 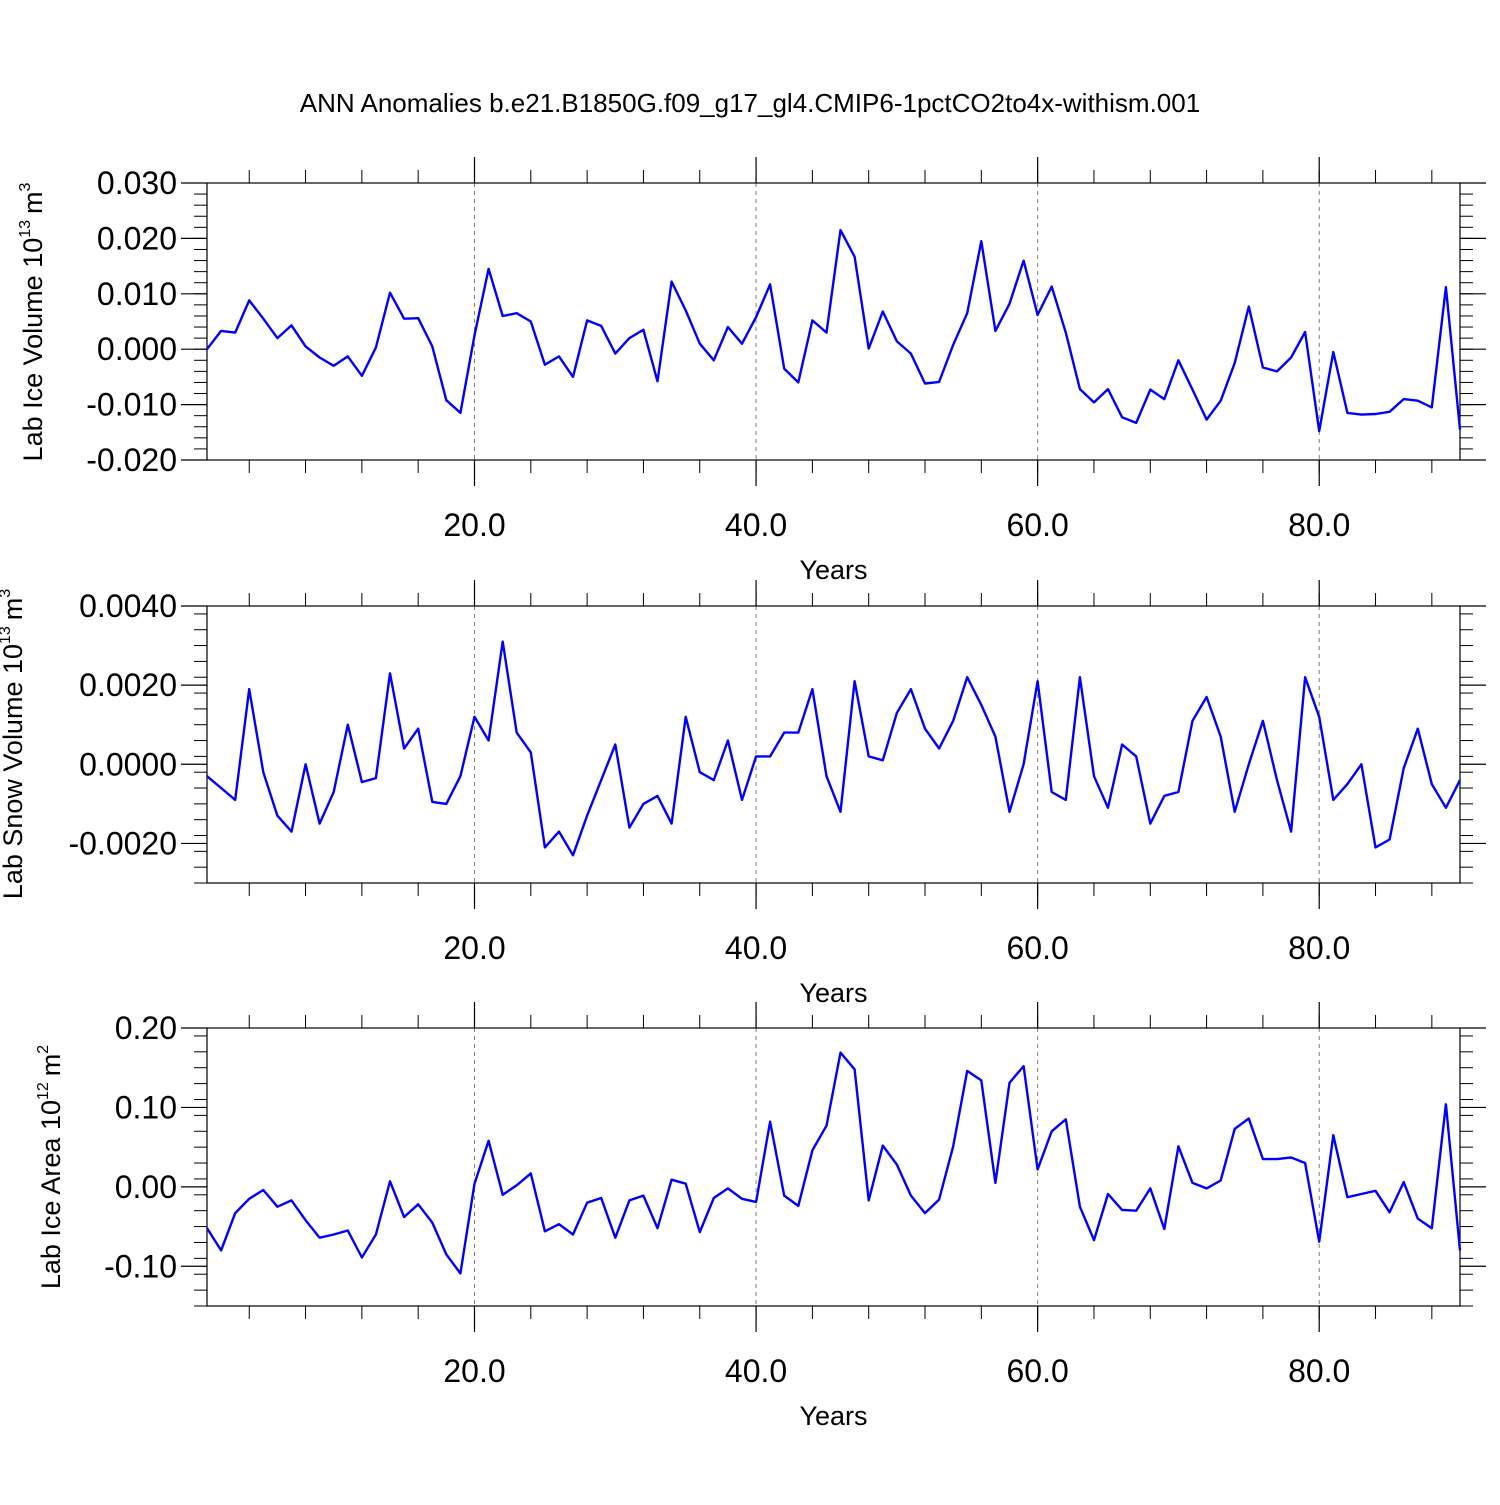 What do you see at coordinates (128, 764) in the screenshot?
I see `y-tick-label: 0.0000` at bounding box center [128, 764].